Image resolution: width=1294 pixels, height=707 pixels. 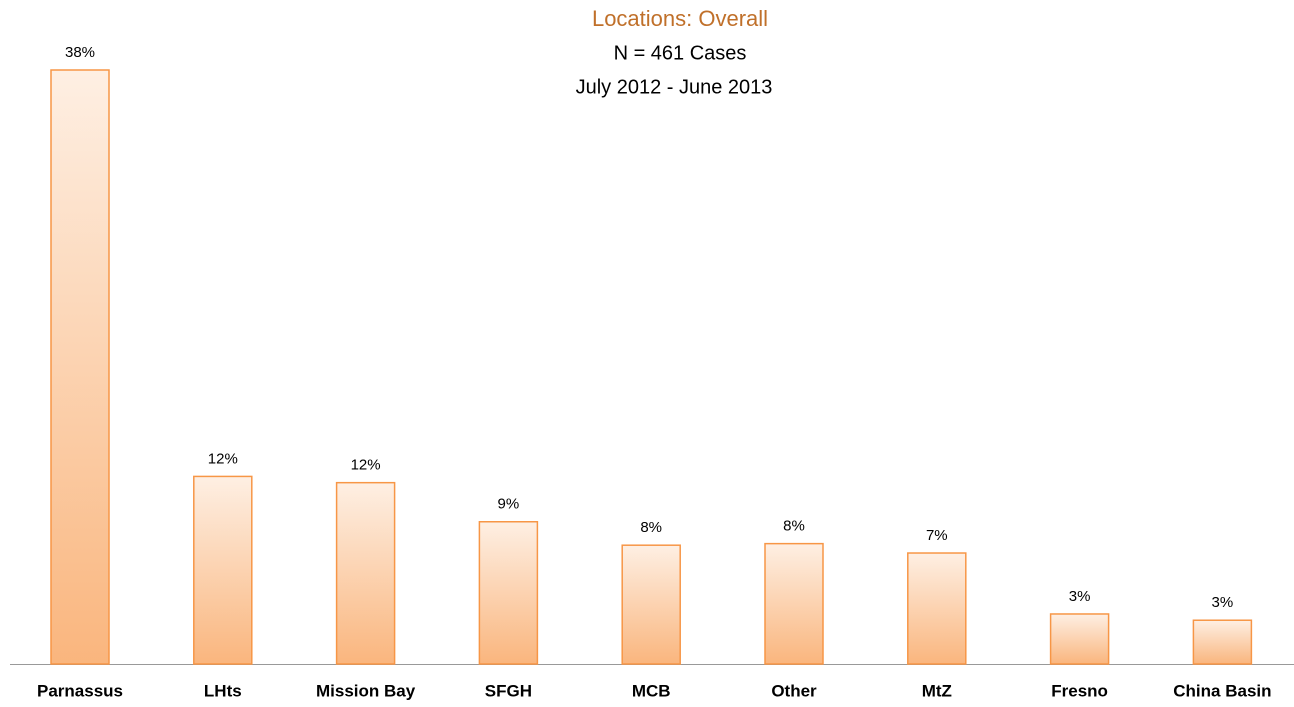 What do you see at coordinates (1079, 690) in the screenshot?
I see `x-tick-label: Fresno` at bounding box center [1079, 690].